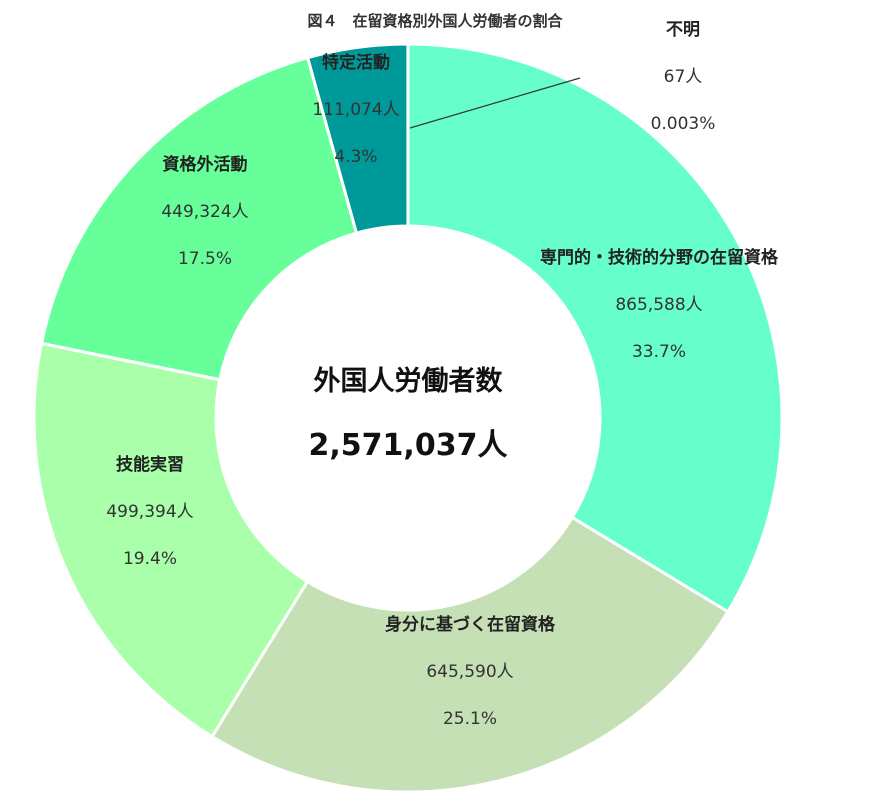 The width and height of the screenshot is (870, 810). What do you see at coordinates (435, 21) in the screenshot?
I see `chart-title: 図４ 在留資格別外国人労働者の割合` at bounding box center [435, 21].